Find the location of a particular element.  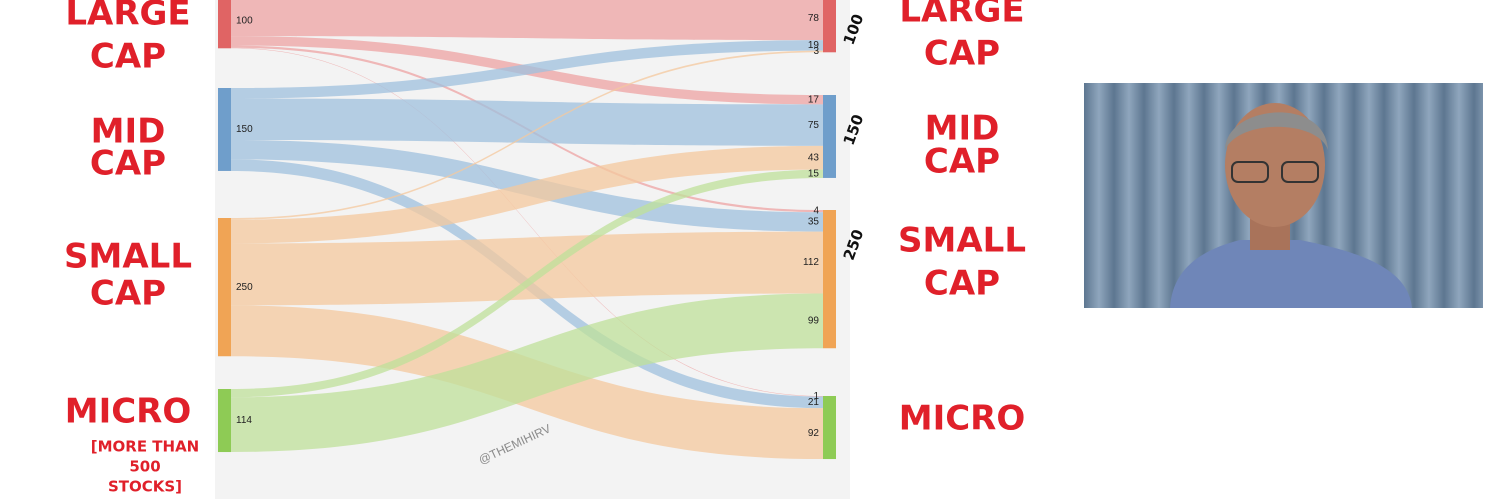

person-head is located at coordinates (1275, 165).